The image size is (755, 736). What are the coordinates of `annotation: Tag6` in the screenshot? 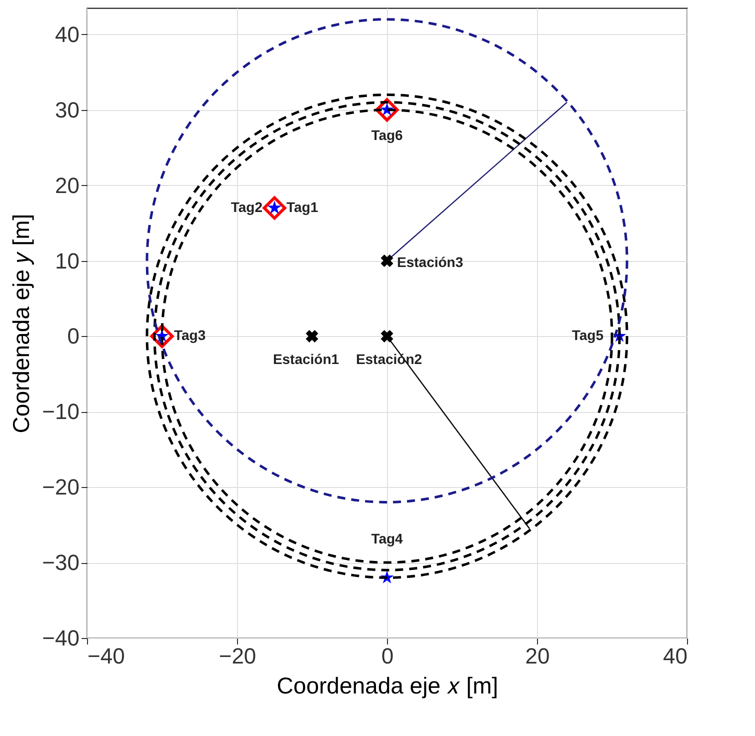 It's located at (387, 134).